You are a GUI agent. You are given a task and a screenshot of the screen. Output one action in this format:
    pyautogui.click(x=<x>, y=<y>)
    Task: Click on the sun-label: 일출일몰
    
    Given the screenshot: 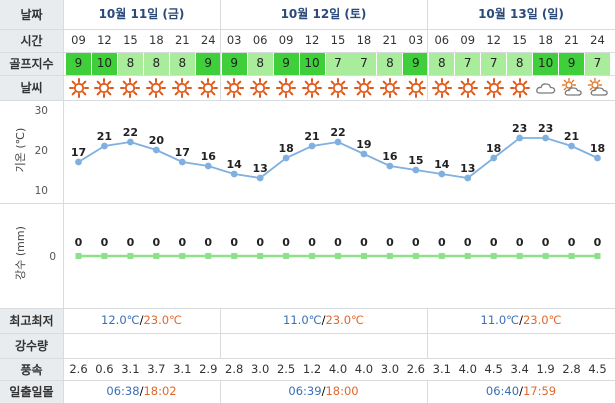 What is the action you would take?
    pyautogui.click(x=31, y=391)
    